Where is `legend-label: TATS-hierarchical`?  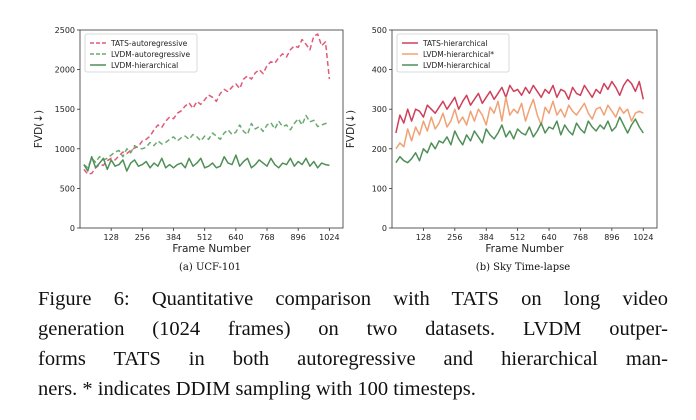
legend-label: TATS-hierarchical is located at coordinates (454, 43).